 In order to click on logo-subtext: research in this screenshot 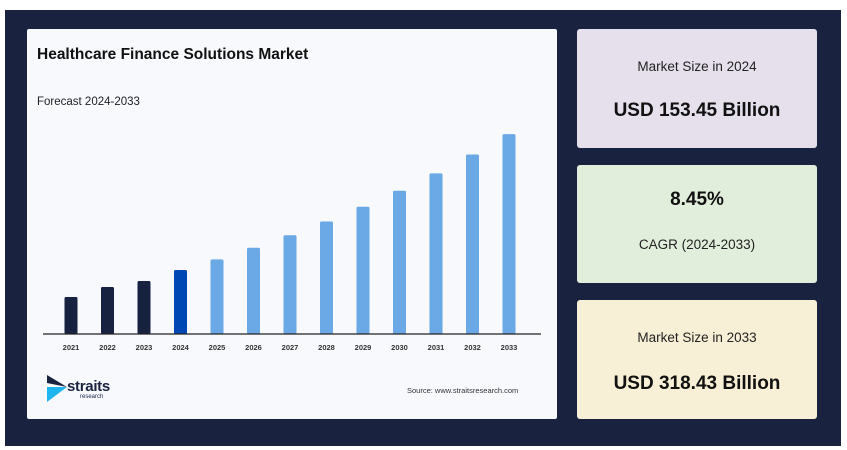, I will do `click(92, 397)`.